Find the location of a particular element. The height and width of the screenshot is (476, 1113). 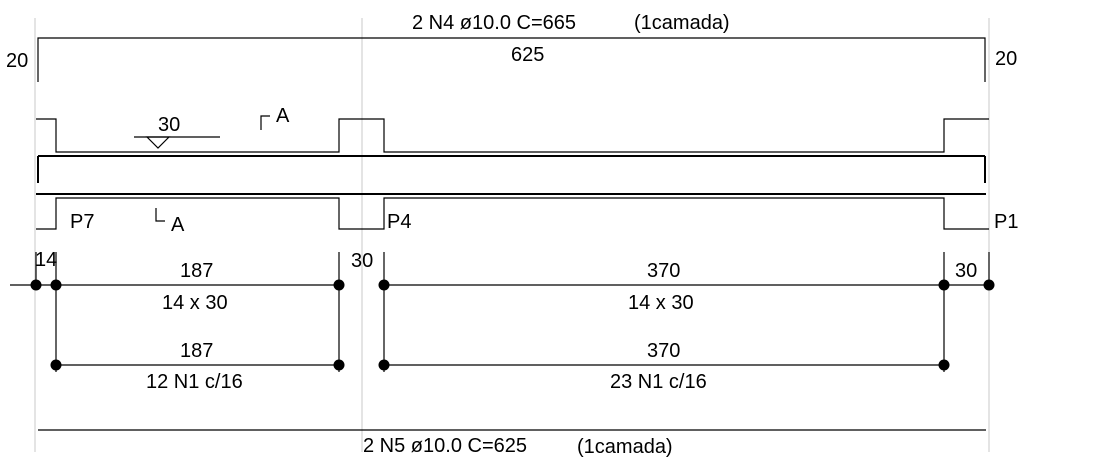

bottom-rebar: 2 N5 ø10.0 C=625 (1camada) is located at coordinates (512, 443).